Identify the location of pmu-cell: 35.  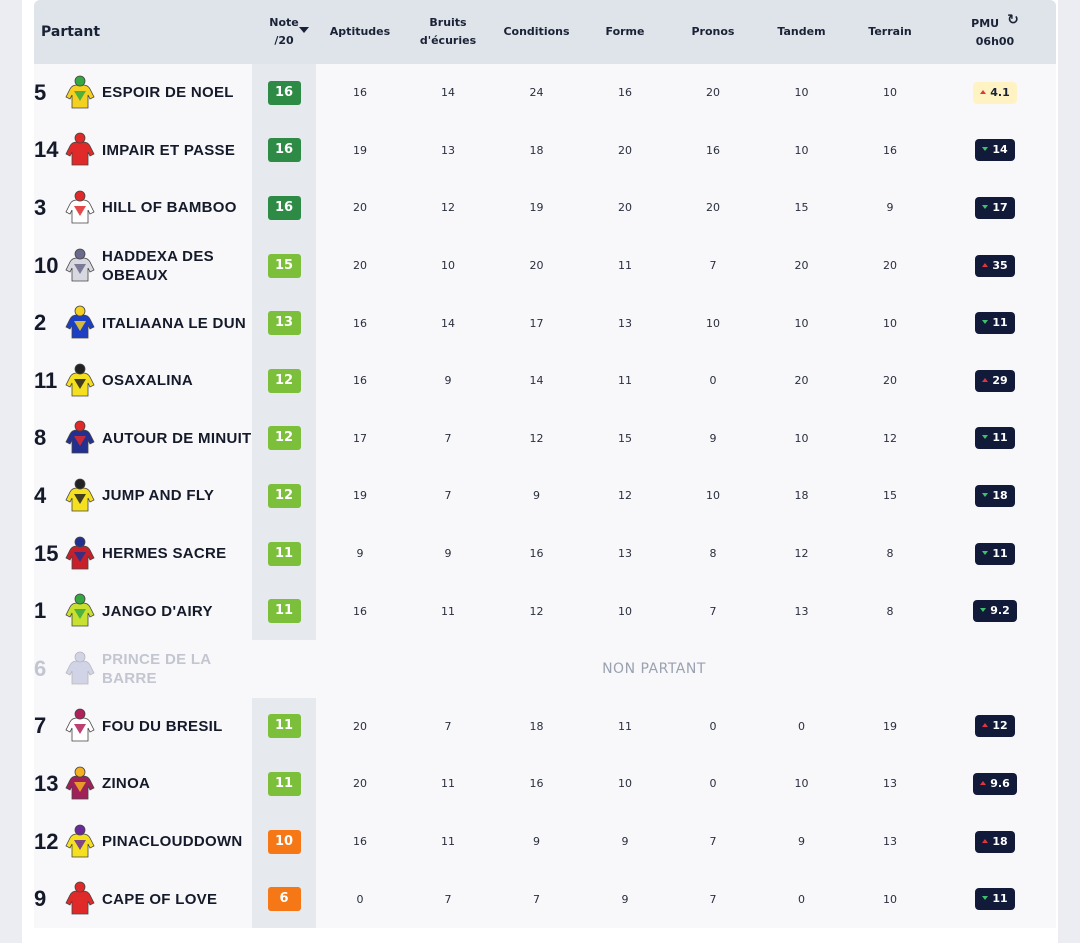
(995, 266).